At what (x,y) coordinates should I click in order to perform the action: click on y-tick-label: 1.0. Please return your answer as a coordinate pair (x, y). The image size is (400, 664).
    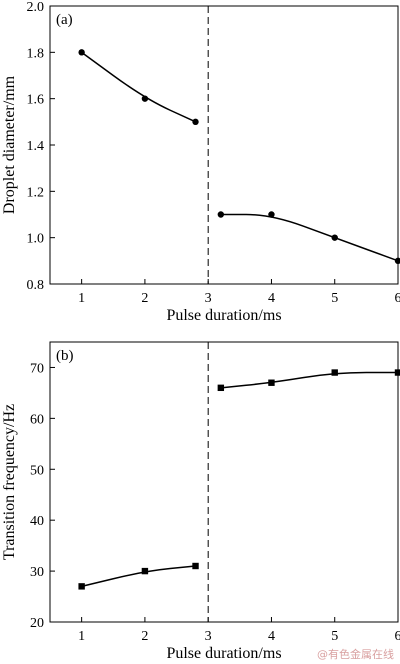
    Looking at the image, I should click on (36, 239).